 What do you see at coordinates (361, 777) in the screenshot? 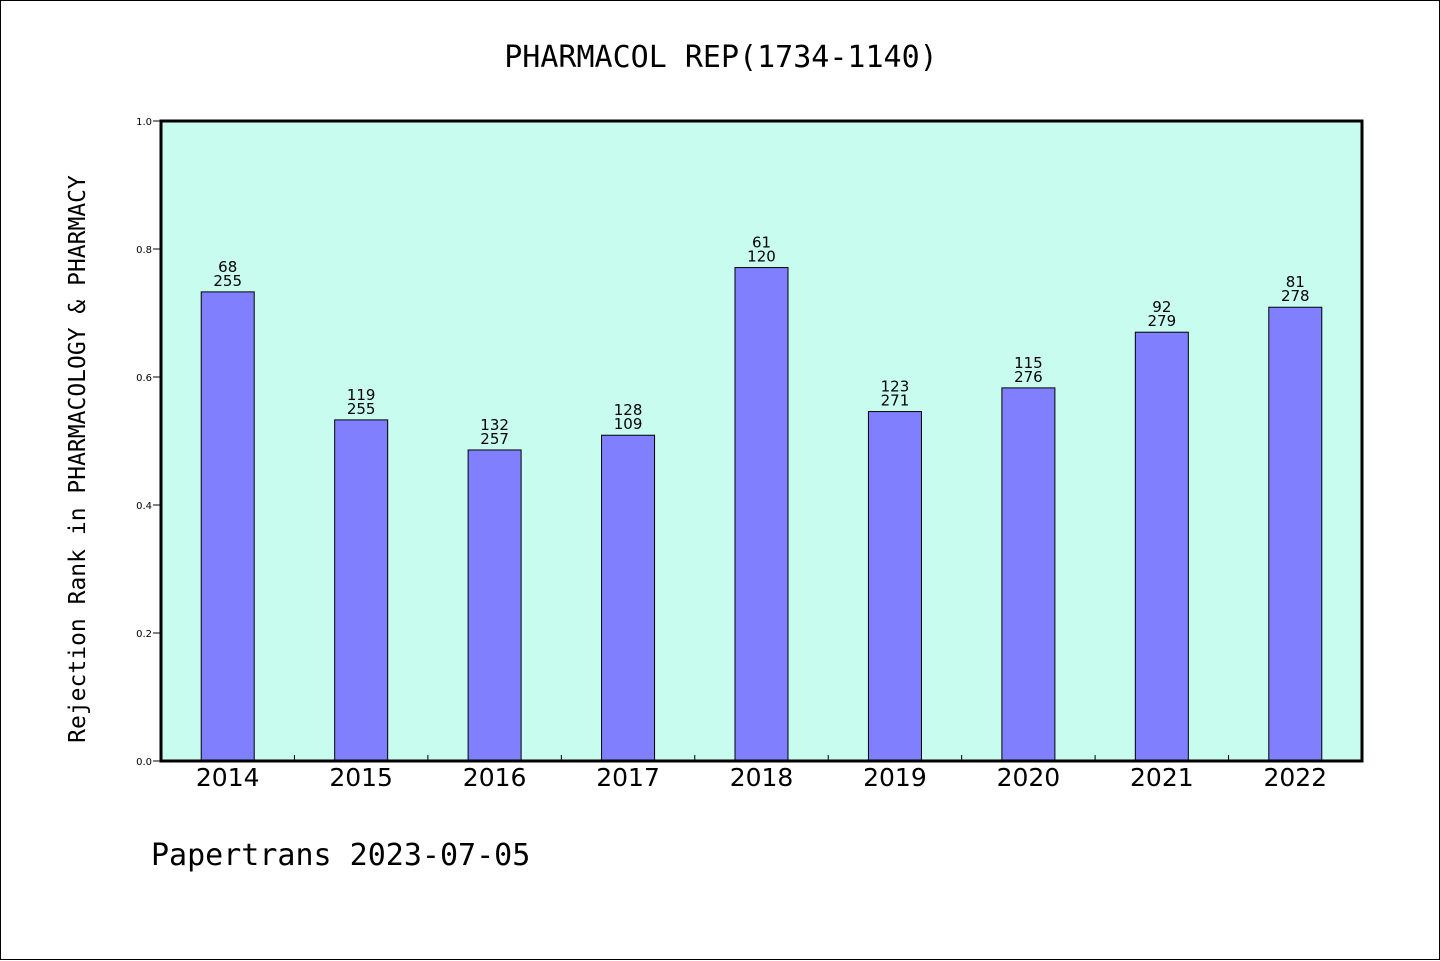
I see `x-tick-label: 2015` at bounding box center [361, 777].